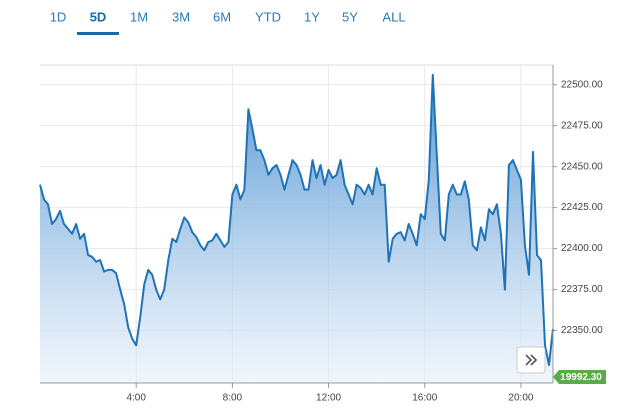 This screenshot has width=636, height=418. Describe the element at coordinates (312, 16) in the screenshot. I see `range-tab: 1Y` at that location.